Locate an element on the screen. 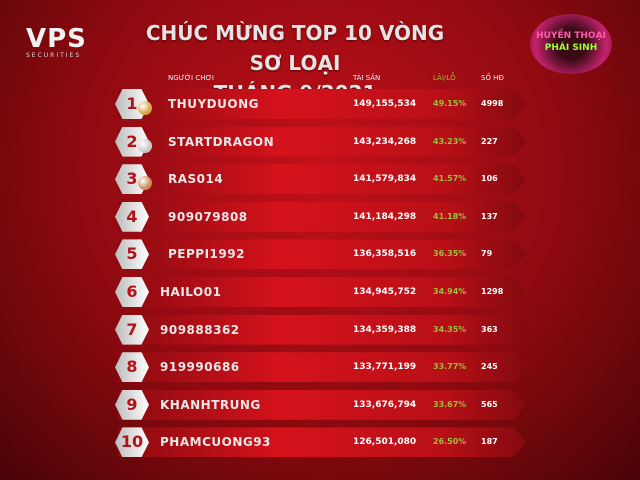  player-contracts: 245 is located at coordinates (489, 367).